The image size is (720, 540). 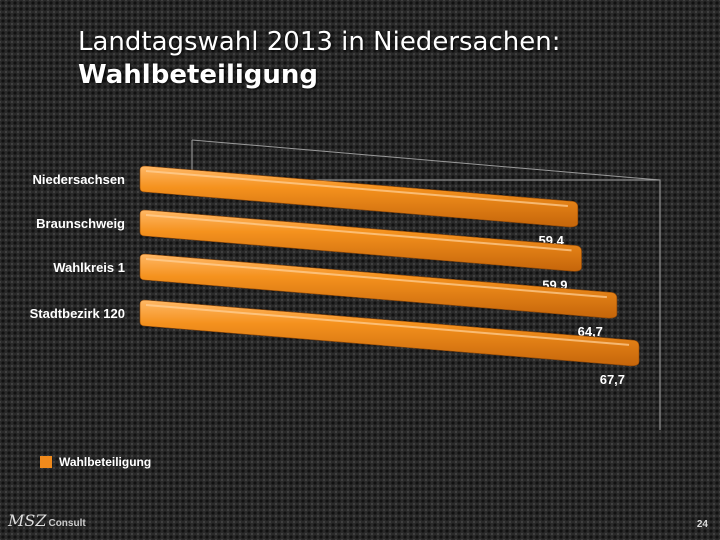 I want to click on value-label: 64,7, so click(x=590, y=331).